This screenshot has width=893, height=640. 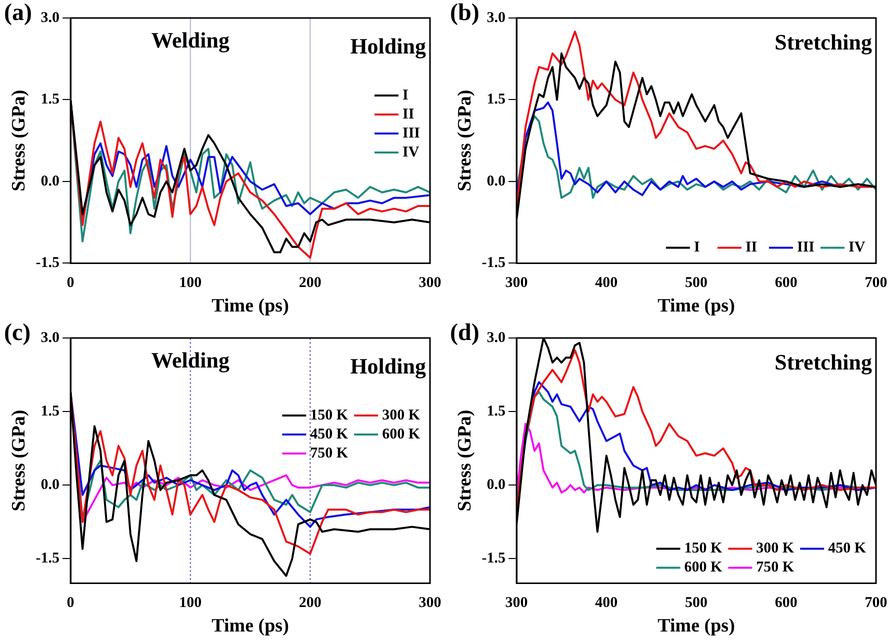 What do you see at coordinates (465, 333) in the screenshot?
I see `chart-title: (d)` at bounding box center [465, 333].